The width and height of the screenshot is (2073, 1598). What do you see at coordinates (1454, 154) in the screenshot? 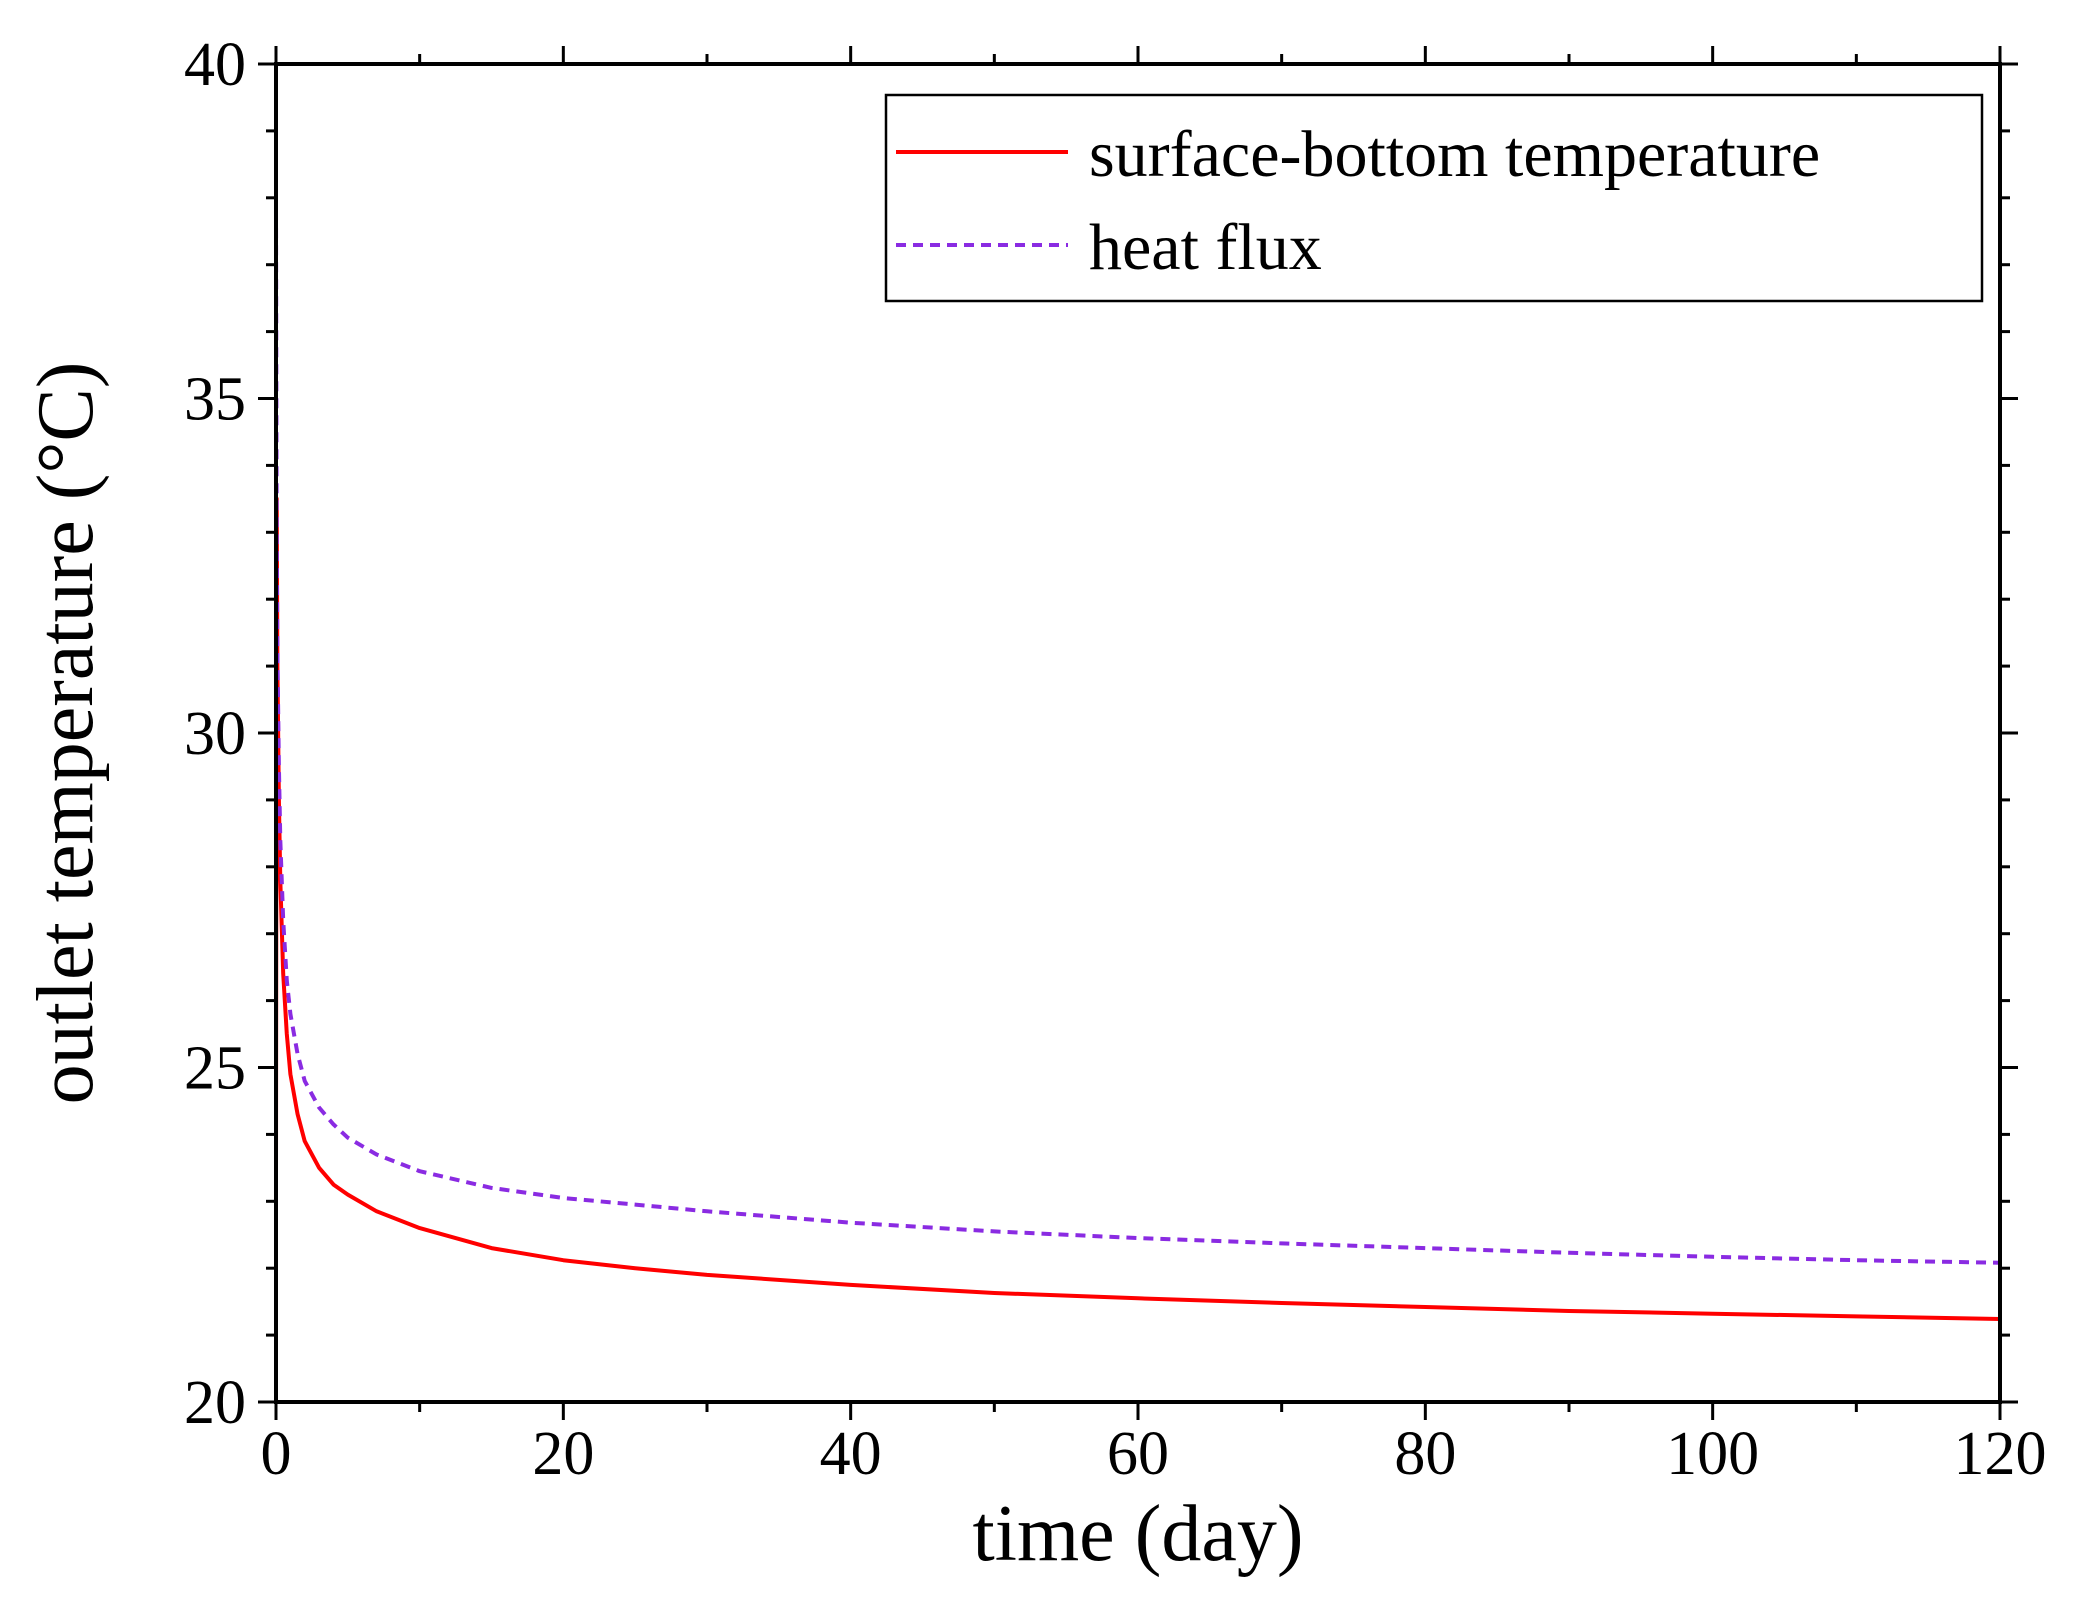
I see `legend-label-surface-bottom: surface-bottom temperature` at bounding box center [1454, 154].